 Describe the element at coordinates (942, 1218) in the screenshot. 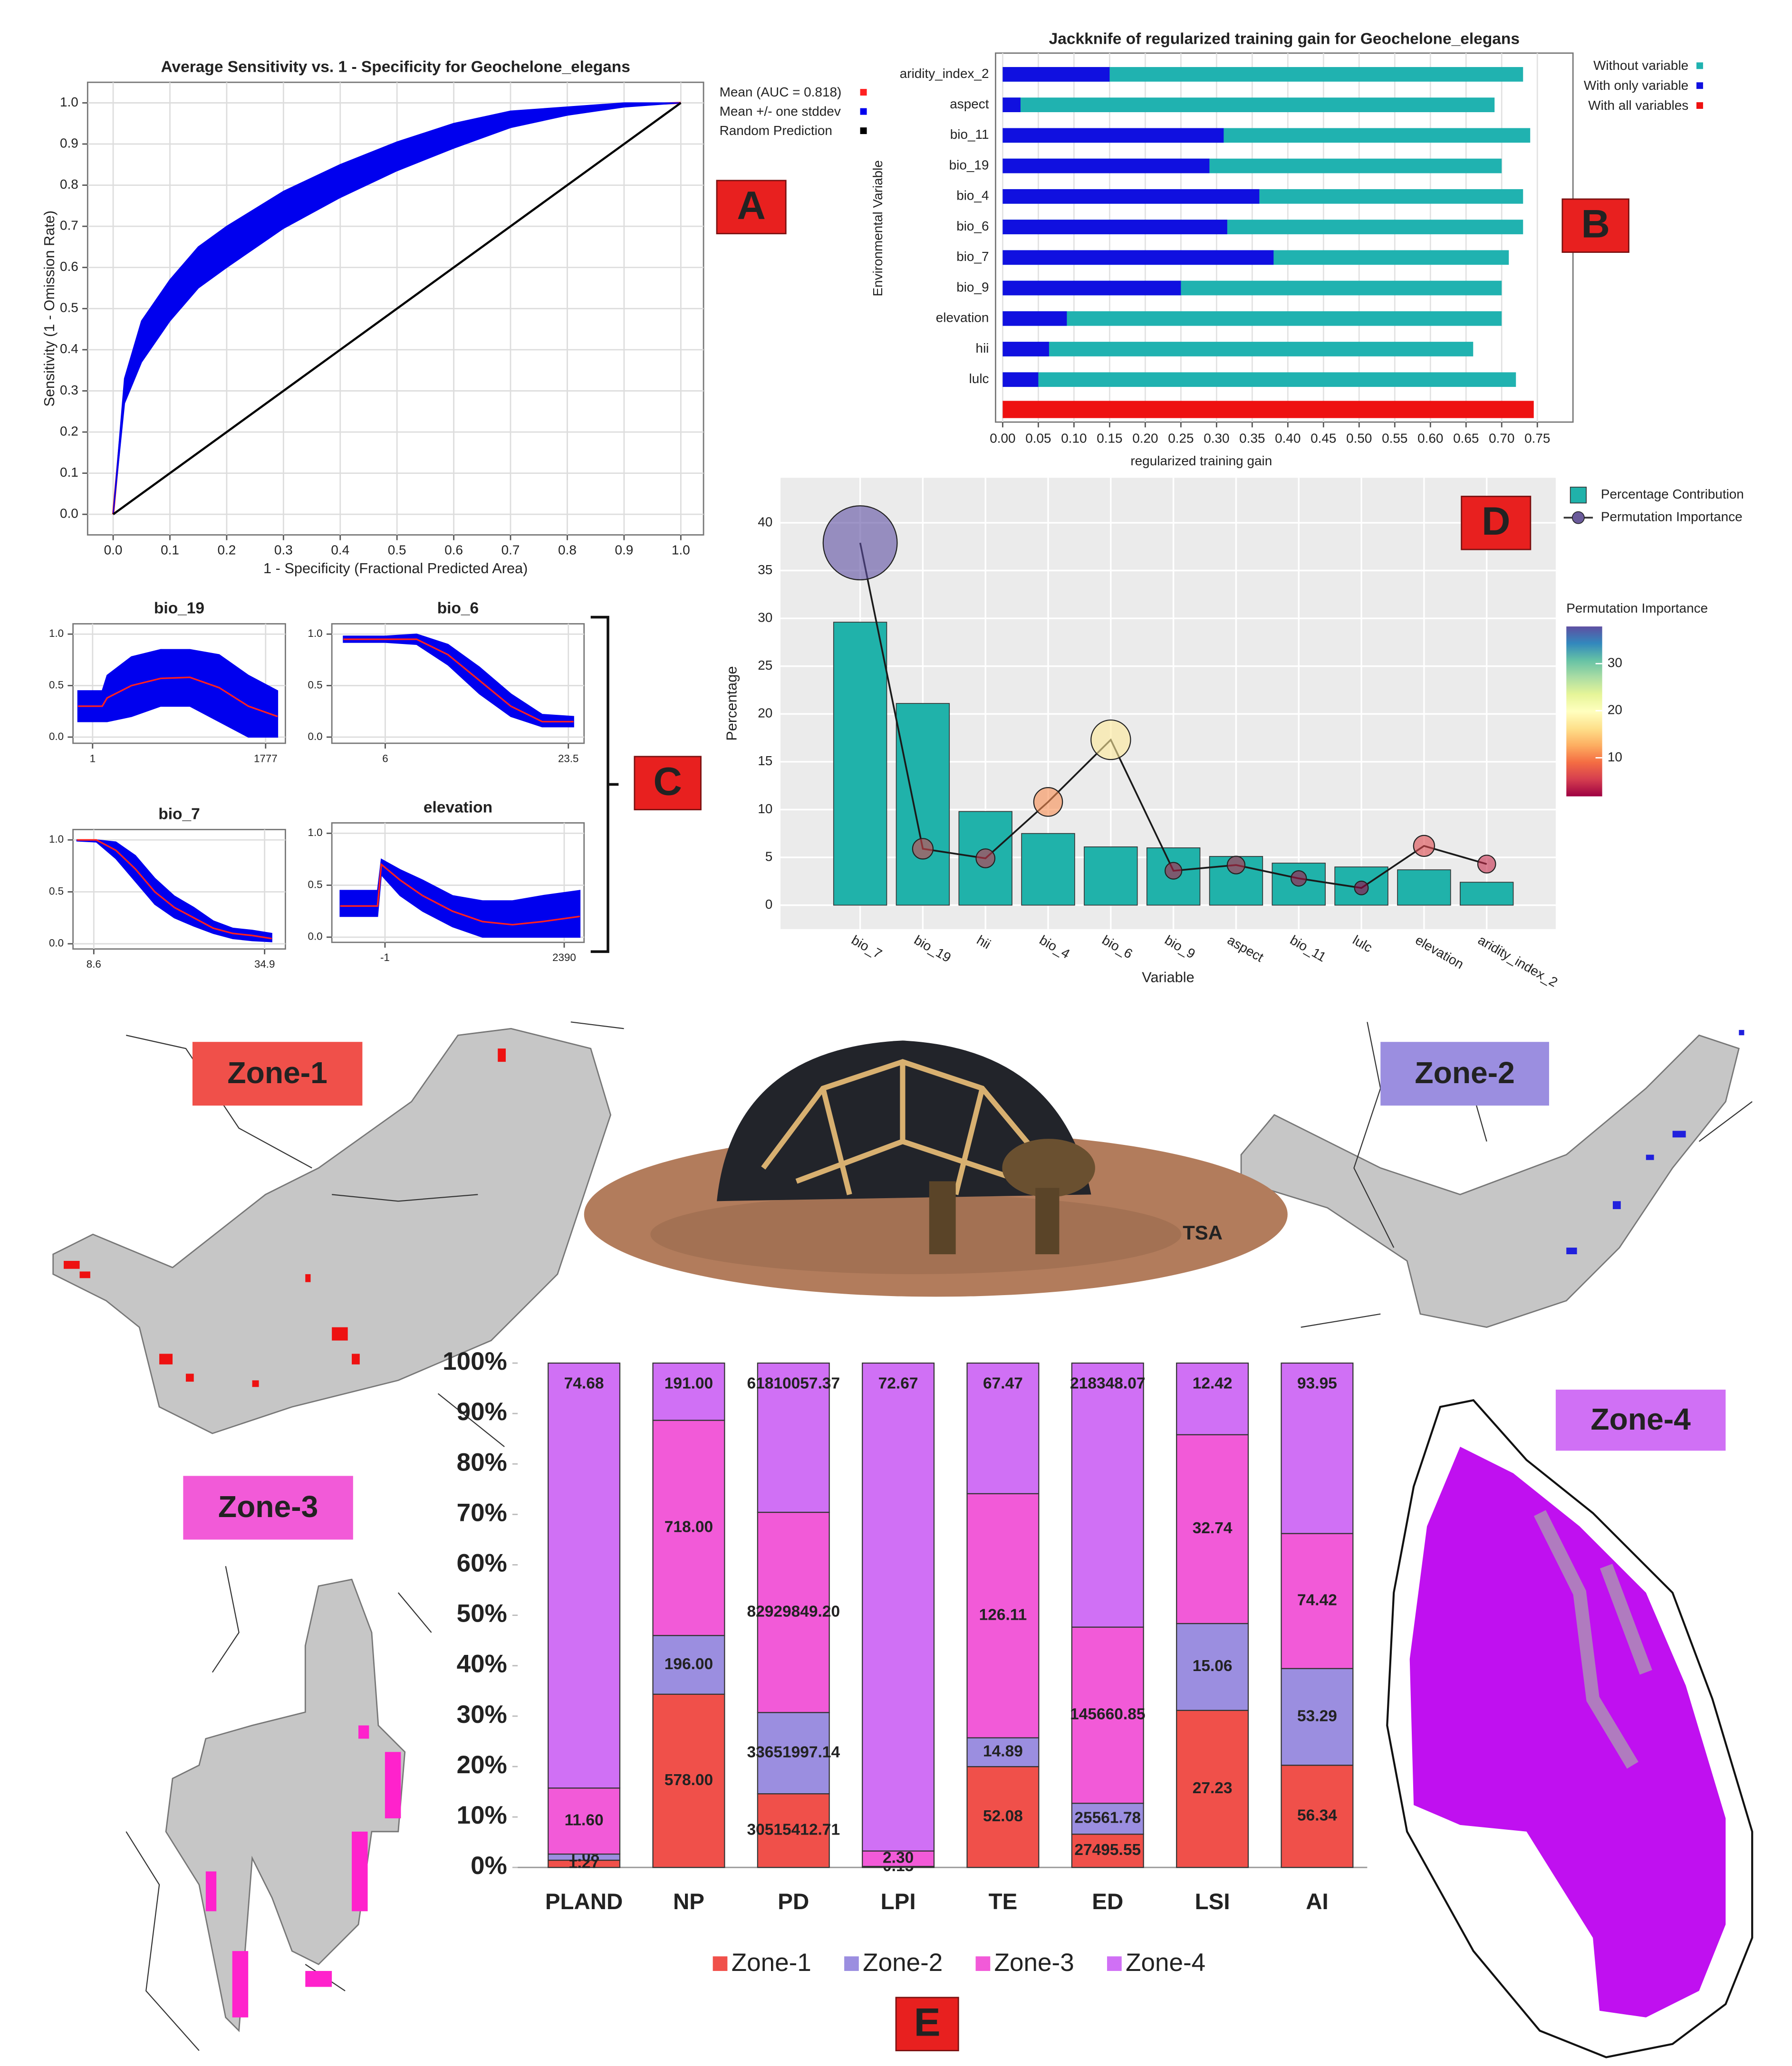

I see `leg` at that location.